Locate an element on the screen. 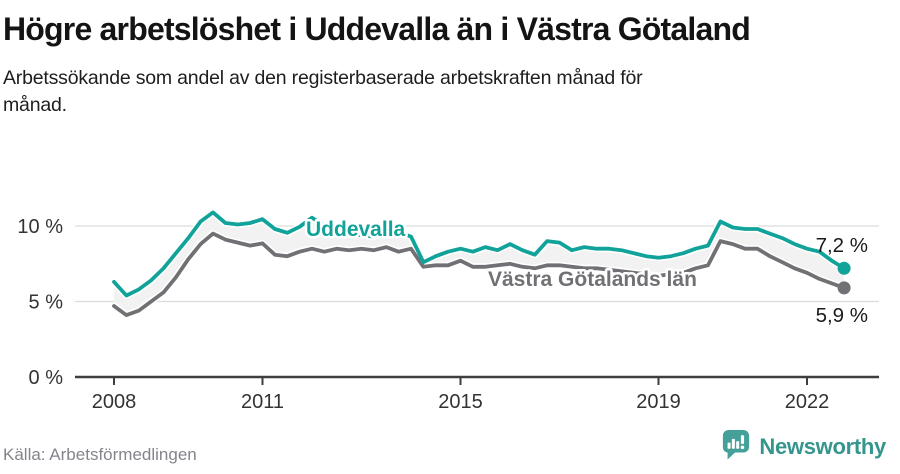 This screenshot has width=900, height=474. y-tick-label: 10 % is located at coordinates (40, 227).